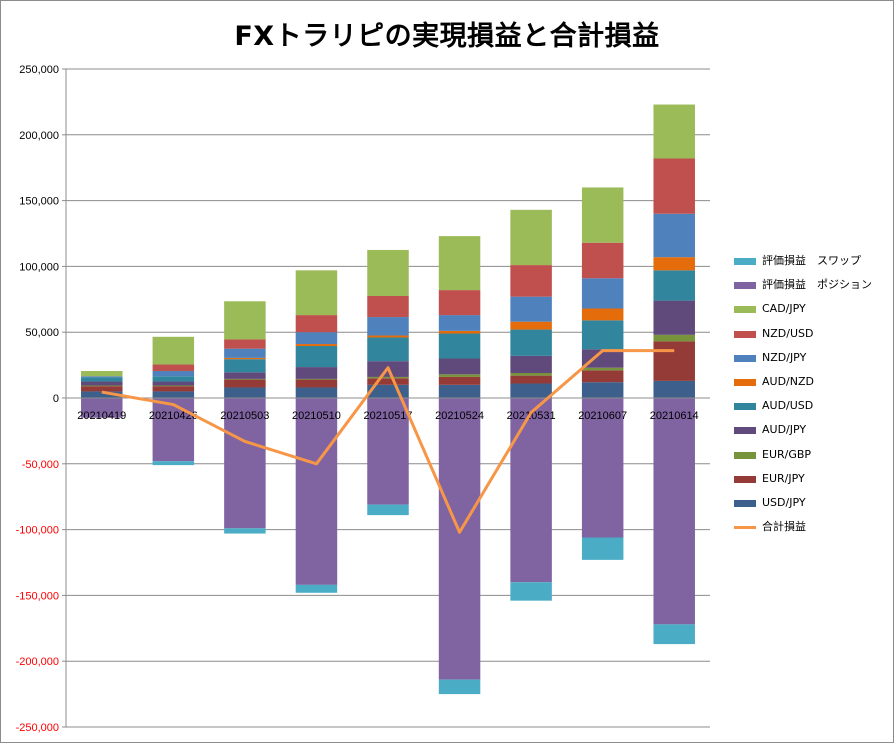  I want to click on legend-item: EUR/GBP, so click(814, 460).